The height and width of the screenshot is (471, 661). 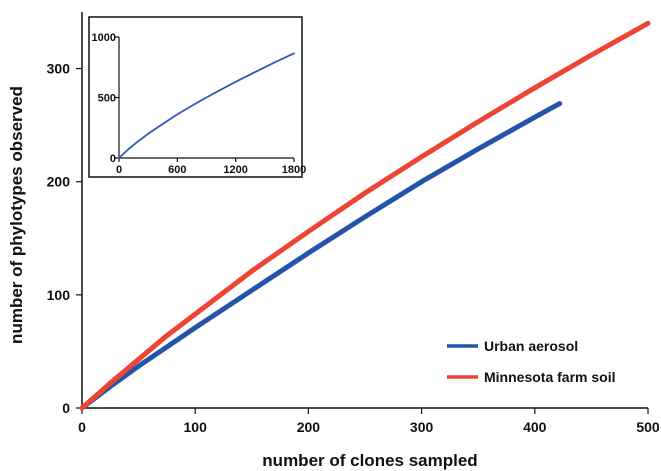 What do you see at coordinates (235, 170) in the screenshot?
I see `inset-x-tick-label: 1200` at bounding box center [235, 170].